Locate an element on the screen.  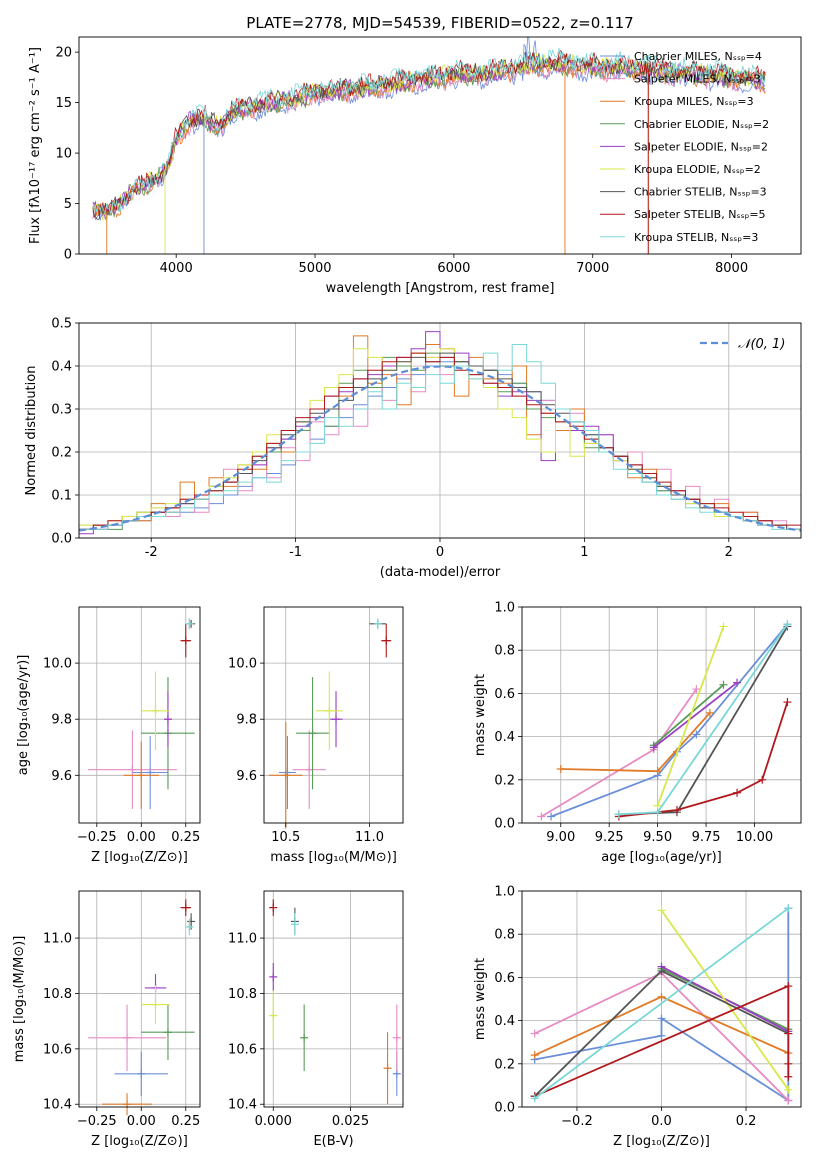
chart-mass_vs_Z-ytick-label: 11.0 is located at coordinates (57, 939).